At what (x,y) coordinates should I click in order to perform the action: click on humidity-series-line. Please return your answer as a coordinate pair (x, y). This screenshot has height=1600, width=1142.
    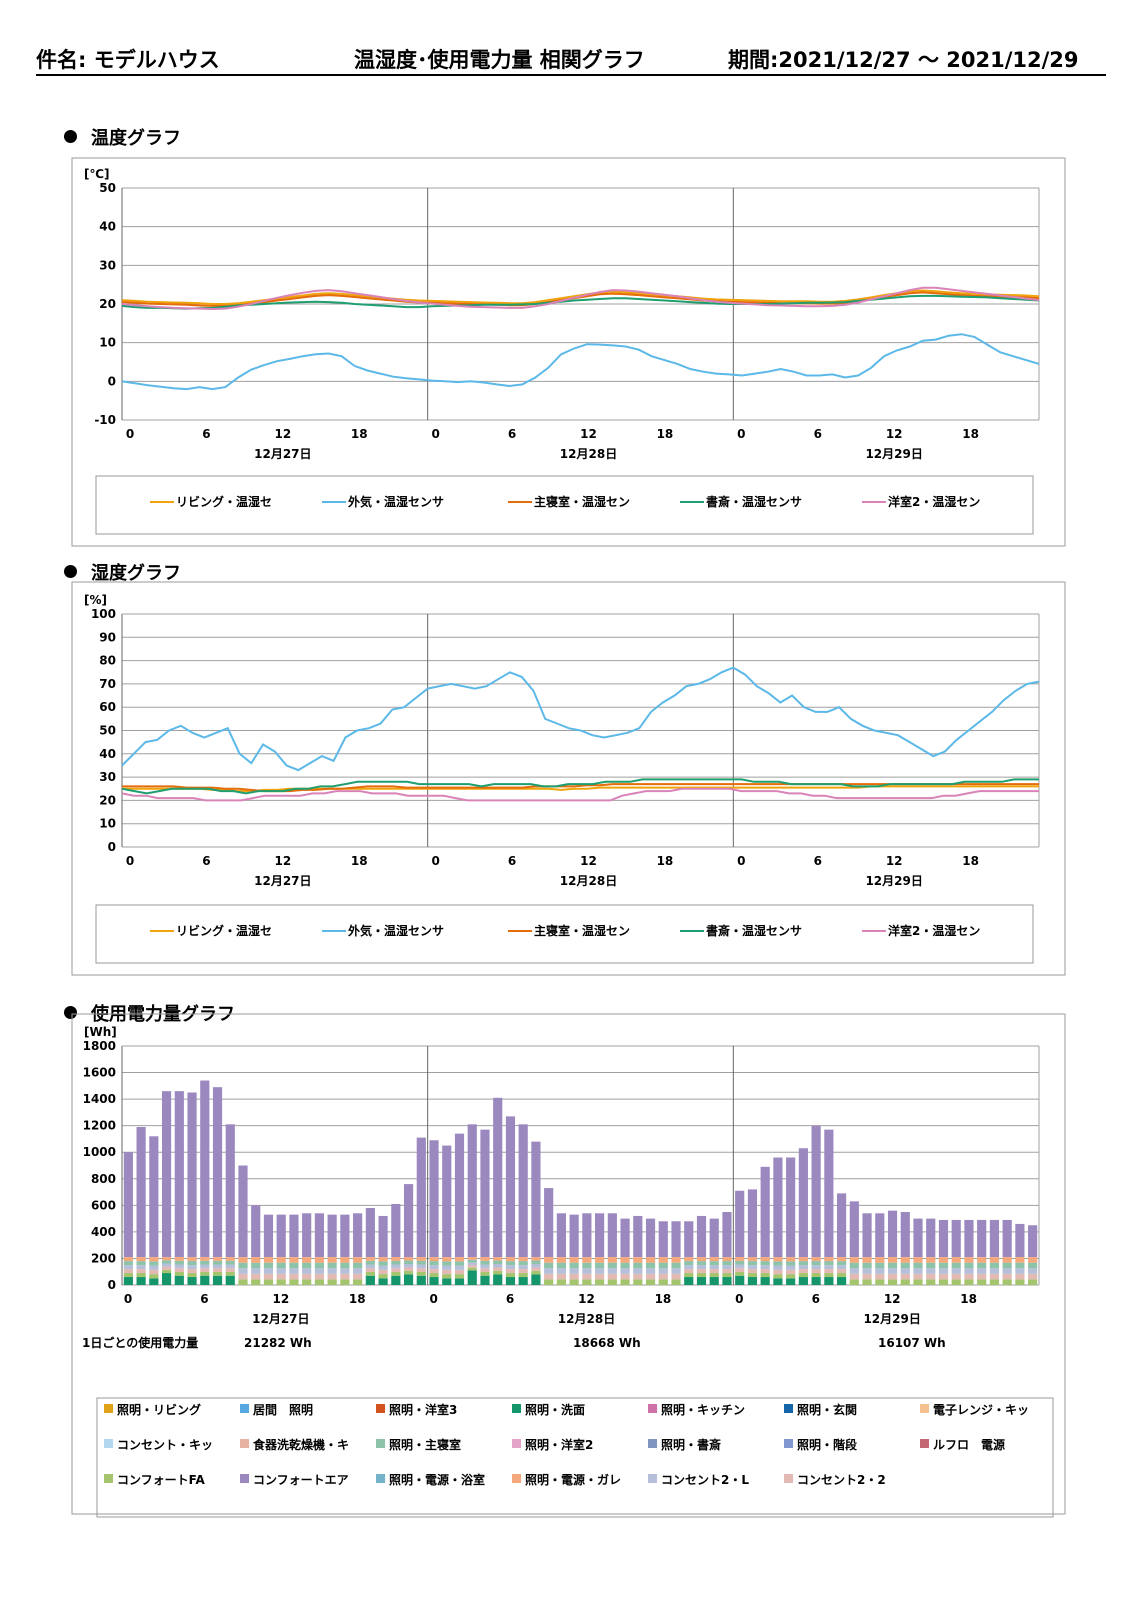
    Looking at the image, I should click on (580, 794).